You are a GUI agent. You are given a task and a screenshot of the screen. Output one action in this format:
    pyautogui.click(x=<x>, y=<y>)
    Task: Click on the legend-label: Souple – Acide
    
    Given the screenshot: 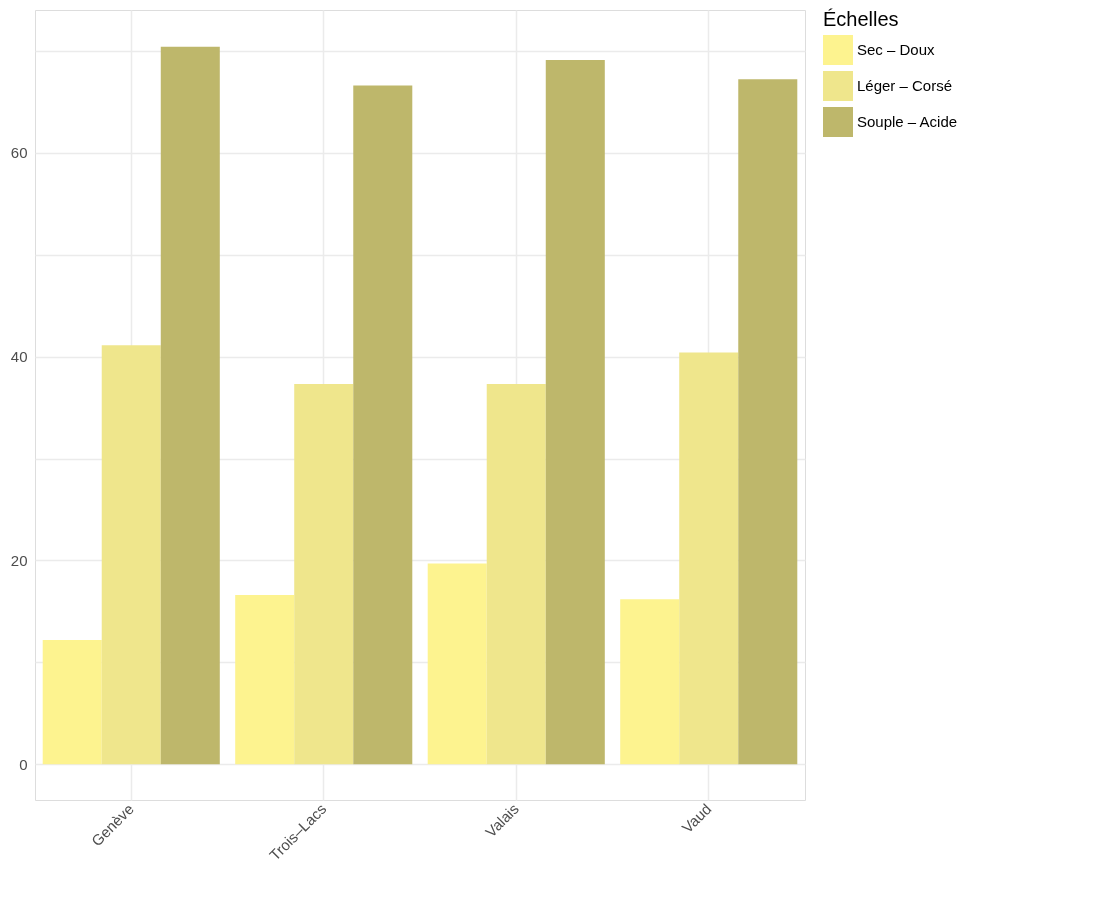 What is the action you would take?
    pyautogui.click(x=907, y=121)
    